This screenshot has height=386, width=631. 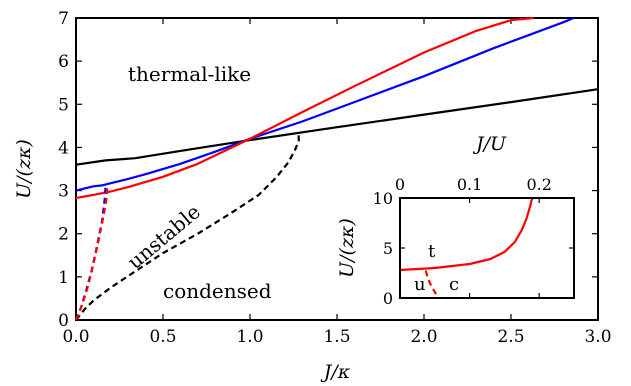 I want to click on inset-tick-labels: 0 0.1 0.2 0 5 10, so click(x=462, y=241).